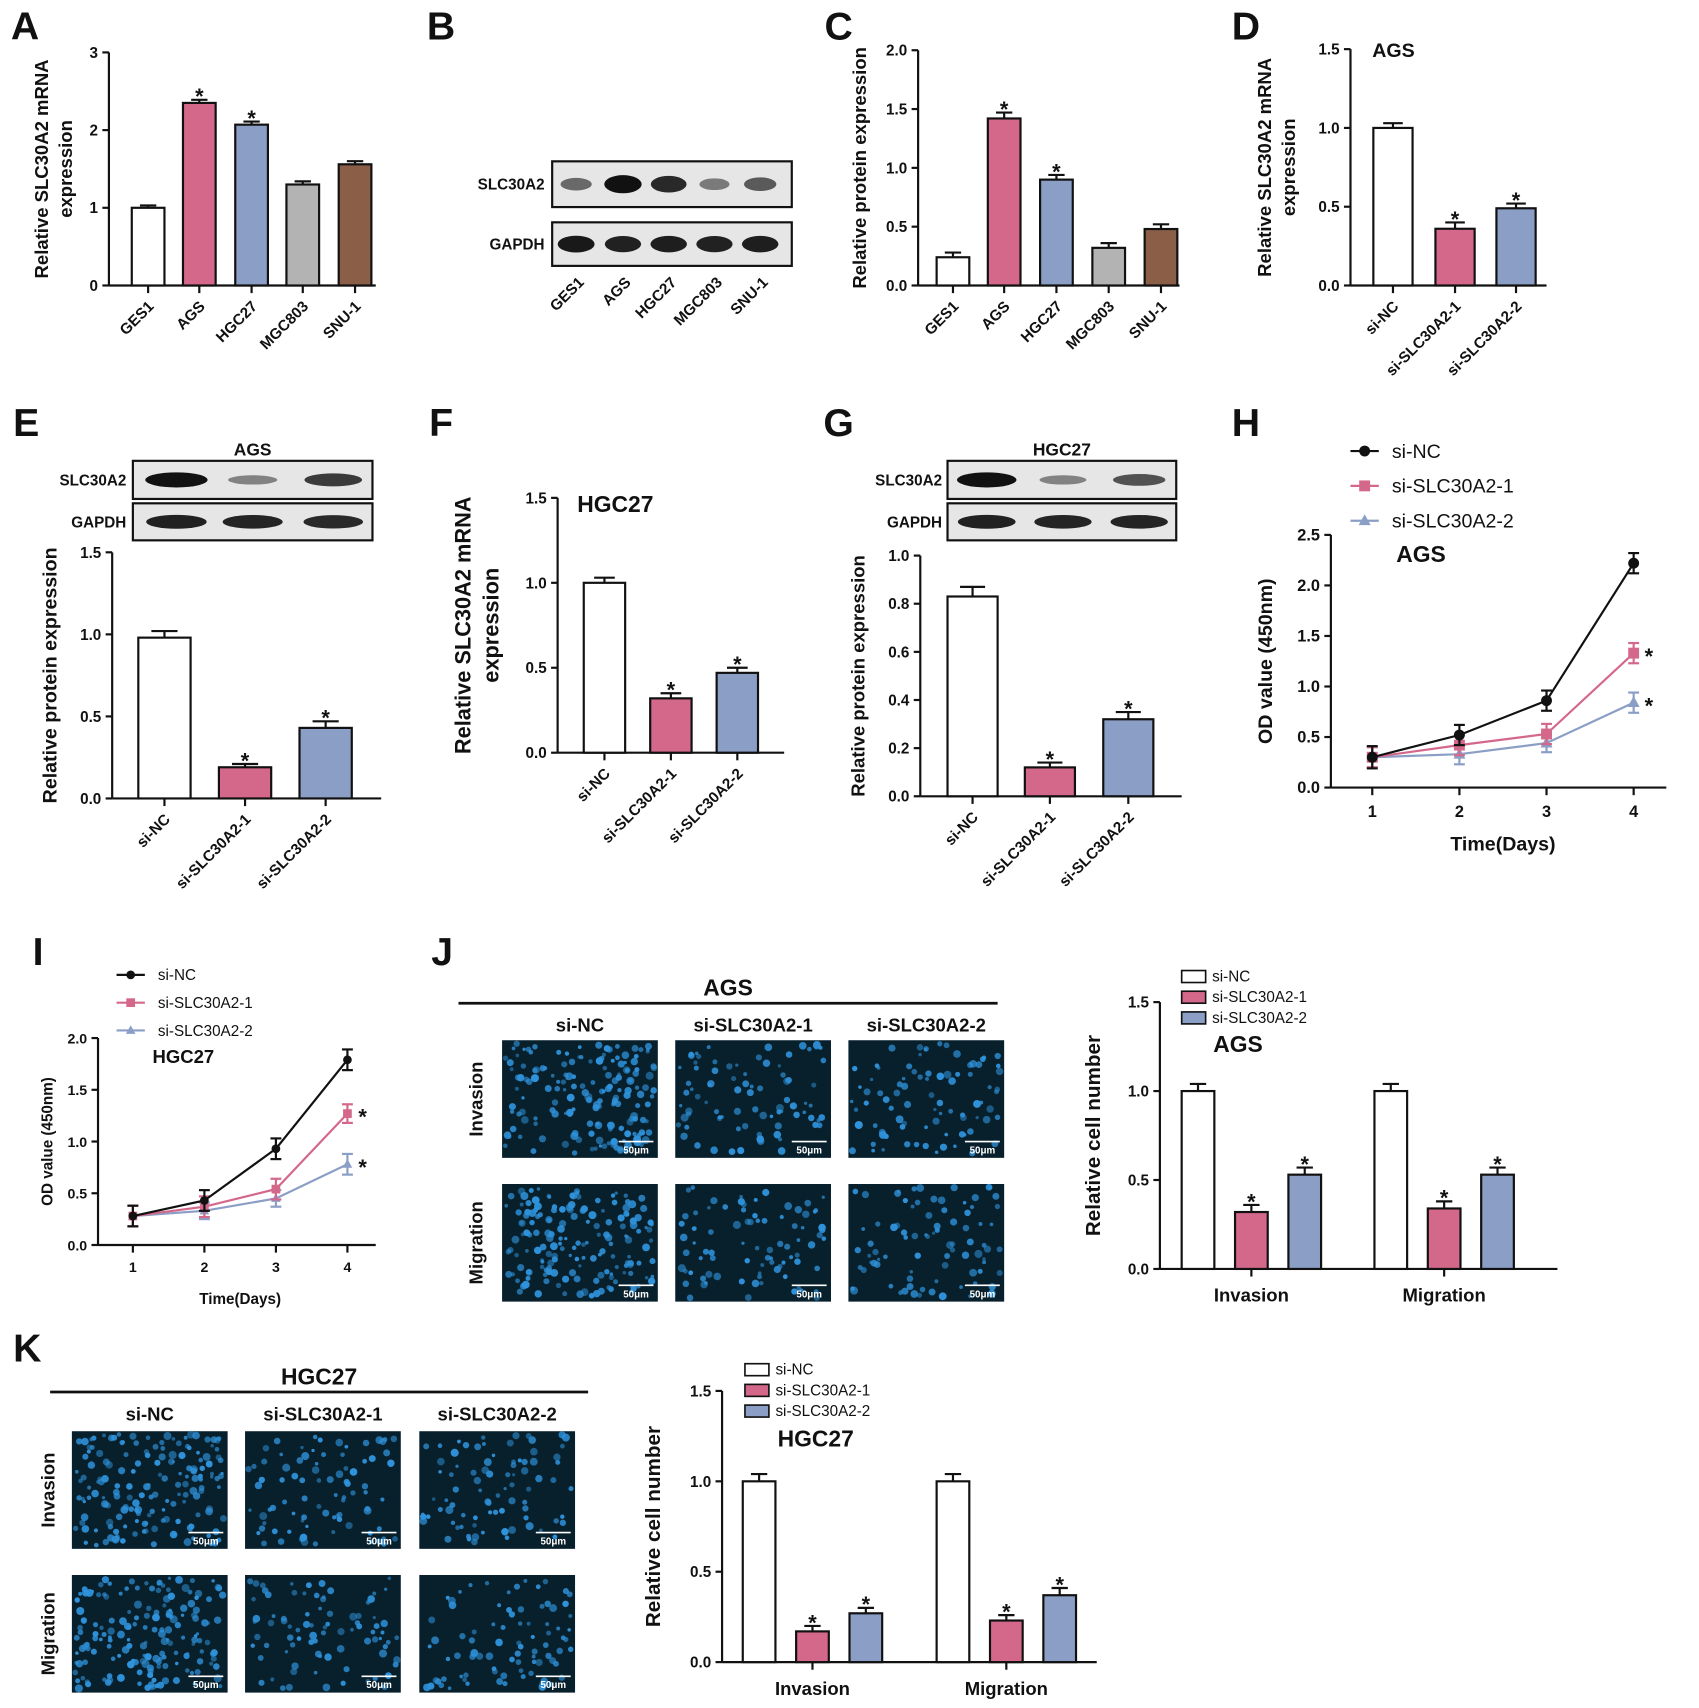  I want to click on y-tick-label: 0.5, so click(1329, 207).